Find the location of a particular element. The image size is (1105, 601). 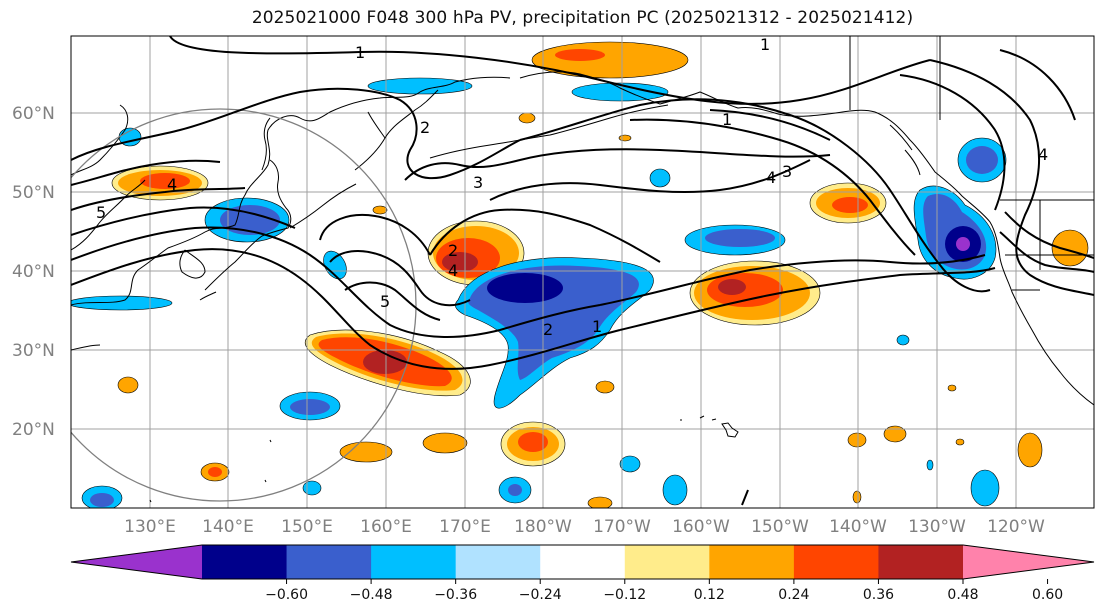

colorbar-tick-label: 0.12 is located at coordinates (709, 594).